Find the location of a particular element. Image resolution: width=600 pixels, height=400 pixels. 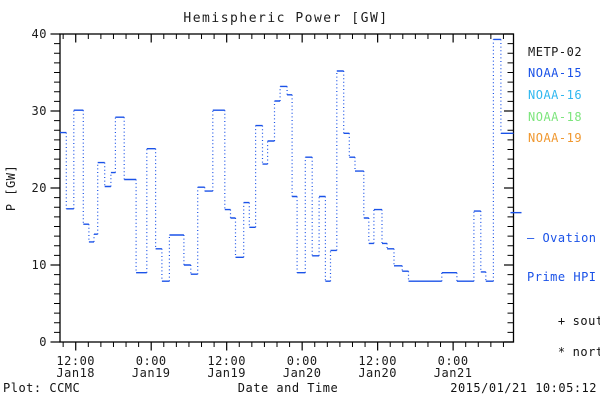

plot-source-label: Plot: CCMC is located at coordinates (42, 388).